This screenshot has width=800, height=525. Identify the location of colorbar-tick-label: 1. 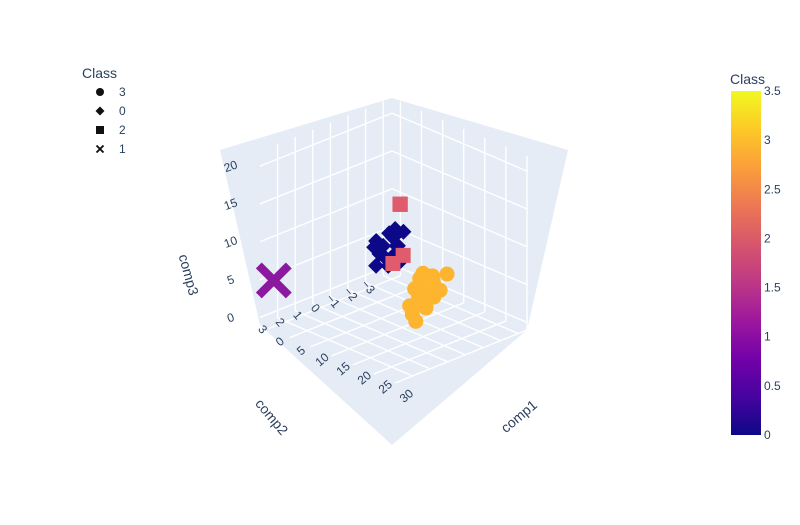
(767, 337).